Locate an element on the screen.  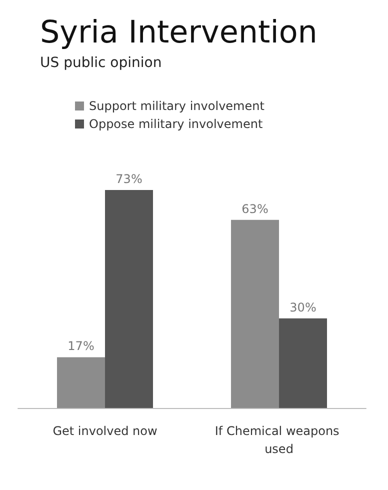
x-tick-label: If Chemical weapons used is located at coordinates (279, 440).